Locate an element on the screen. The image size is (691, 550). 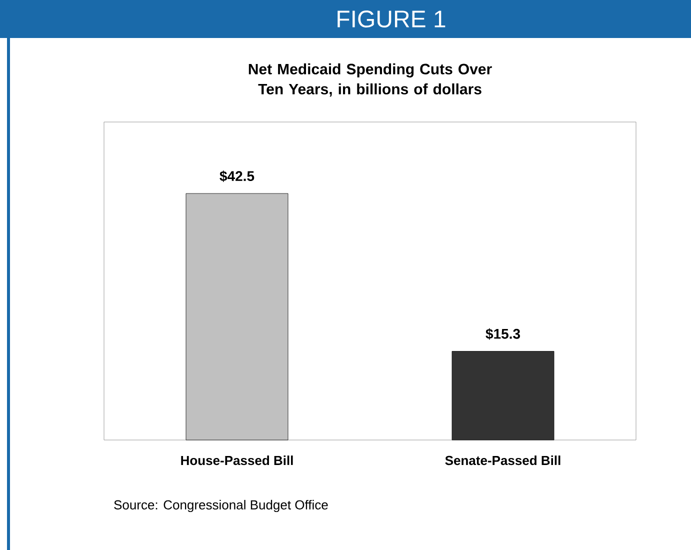
data-label: $15.3 is located at coordinates (503, 334).